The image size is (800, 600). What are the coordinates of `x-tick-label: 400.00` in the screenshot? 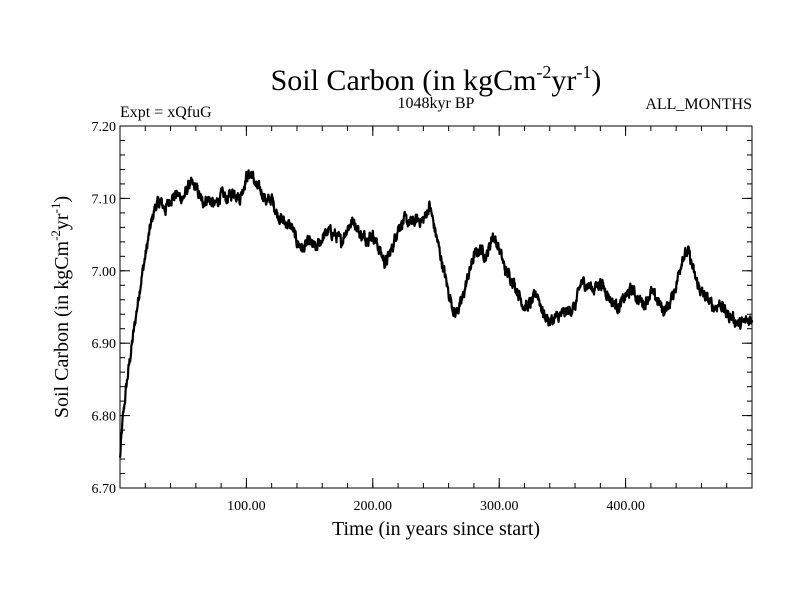 It's located at (625, 506).